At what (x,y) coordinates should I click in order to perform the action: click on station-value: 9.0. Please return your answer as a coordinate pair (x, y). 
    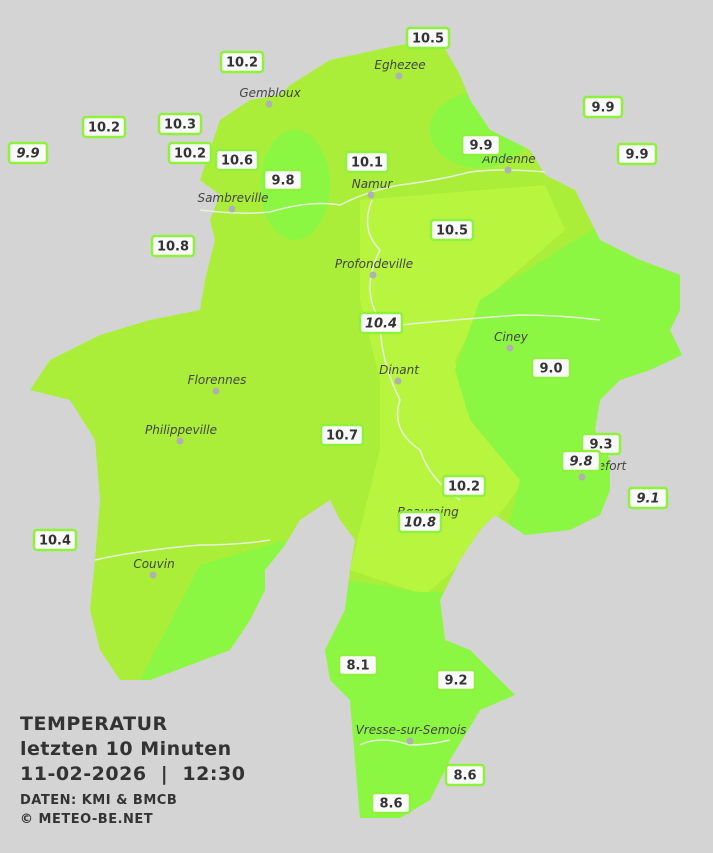
    Looking at the image, I should click on (550, 369).